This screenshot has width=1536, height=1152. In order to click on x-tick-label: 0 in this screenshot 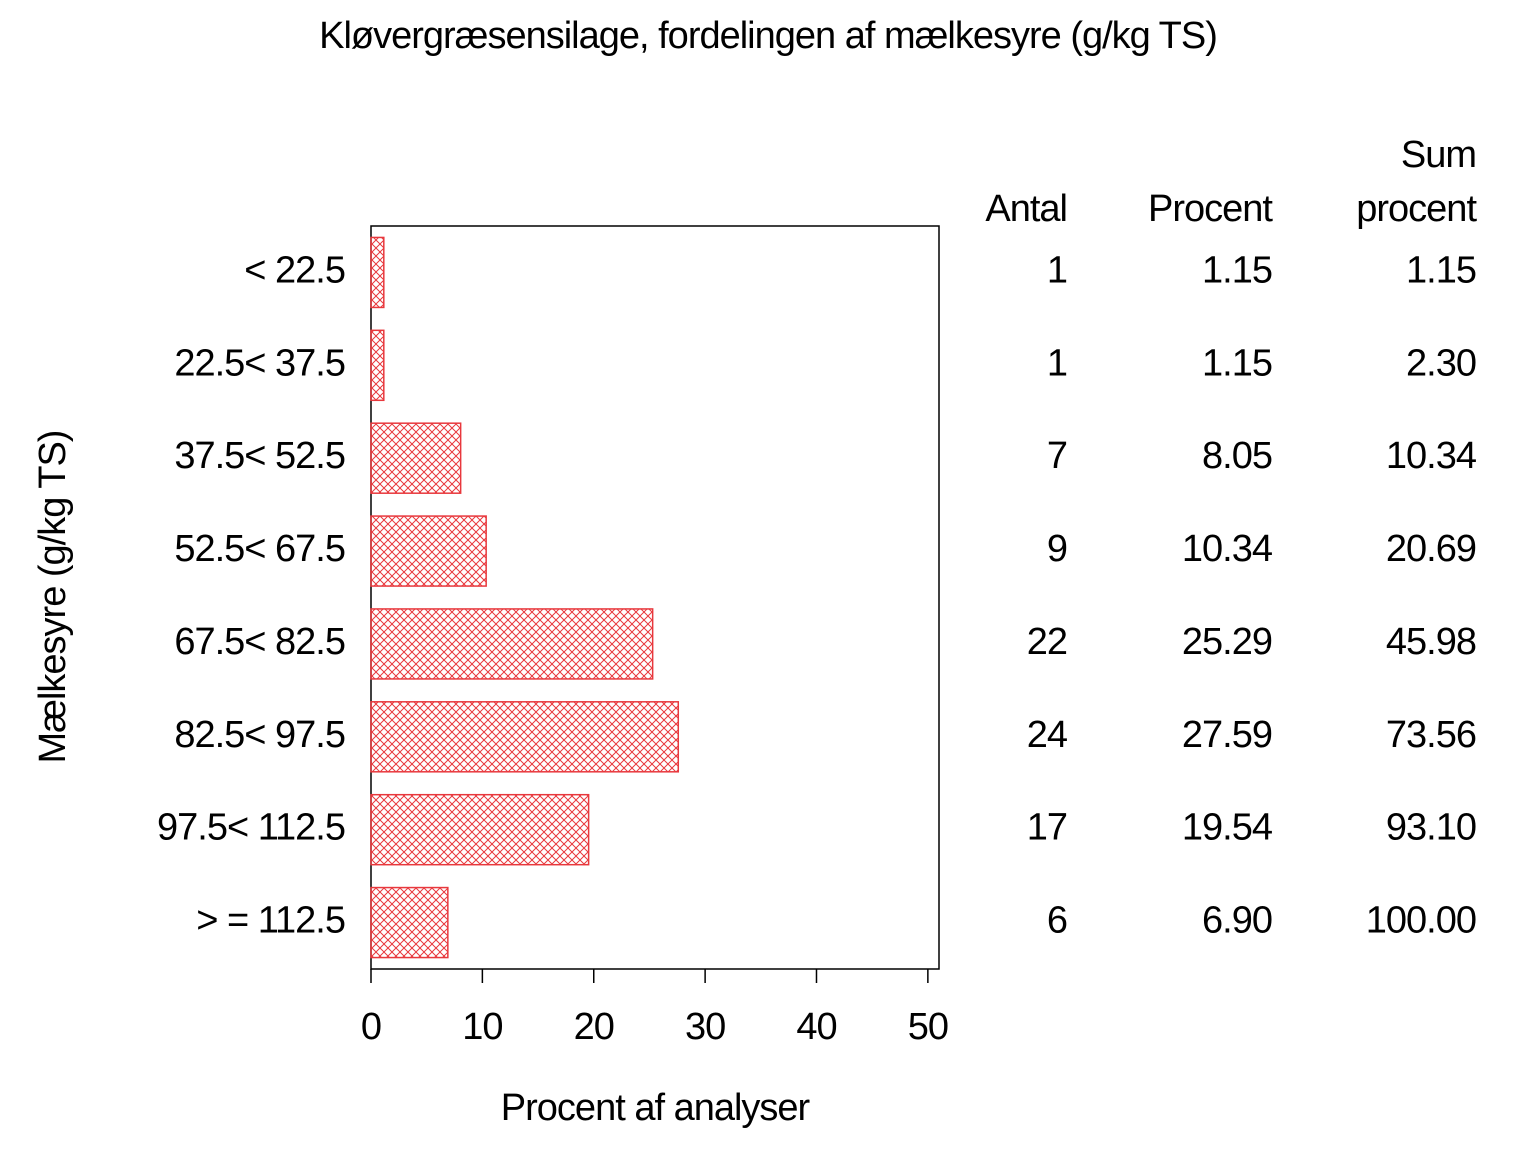, I will do `click(371, 1027)`.